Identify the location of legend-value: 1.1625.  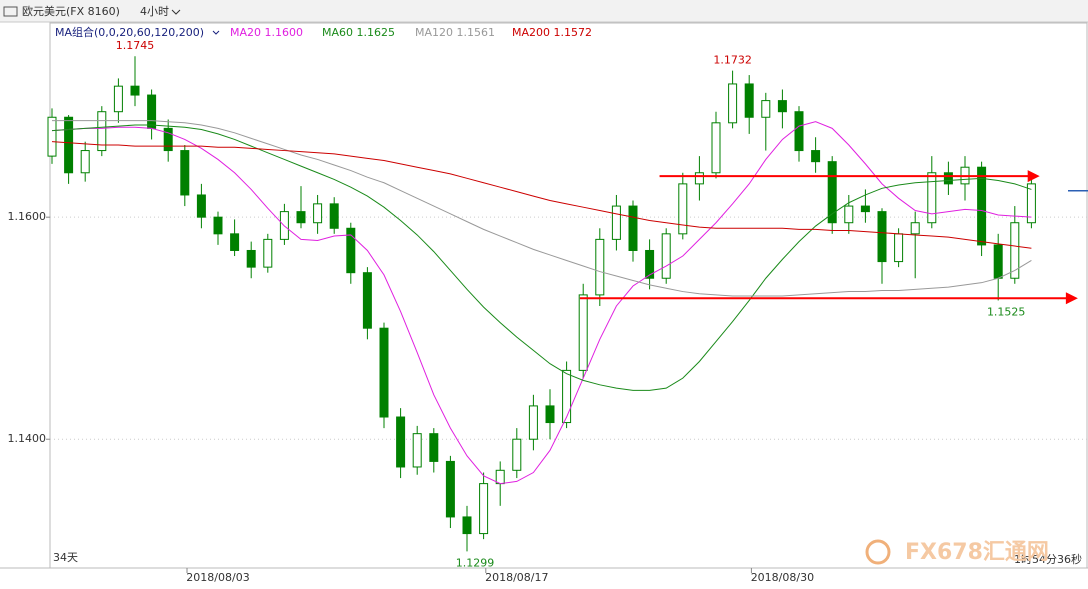
(376, 32).